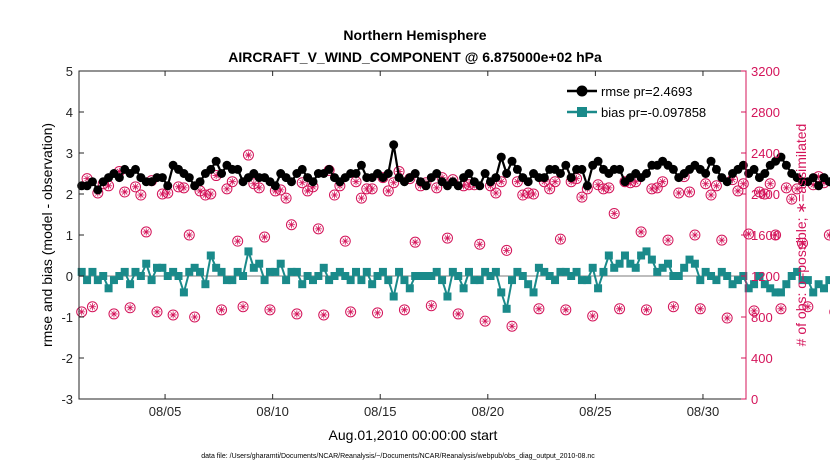 The height and width of the screenshot is (470, 830). What do you see at coordinates (72, 235) in the screenshot?
I see `y-axis-left: -3 -2 -1 0 1 2 3 4 5` at bounding box center [72, 235].